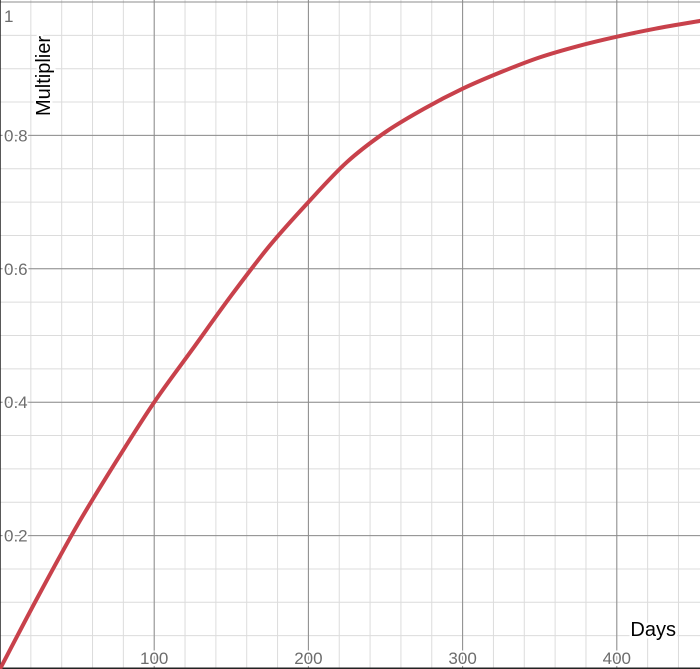 This screenshot has height=669, width=700. Describe the element at coordinates (8, 16) in the screenshot. I see `y-tick-label: 1` at that location.